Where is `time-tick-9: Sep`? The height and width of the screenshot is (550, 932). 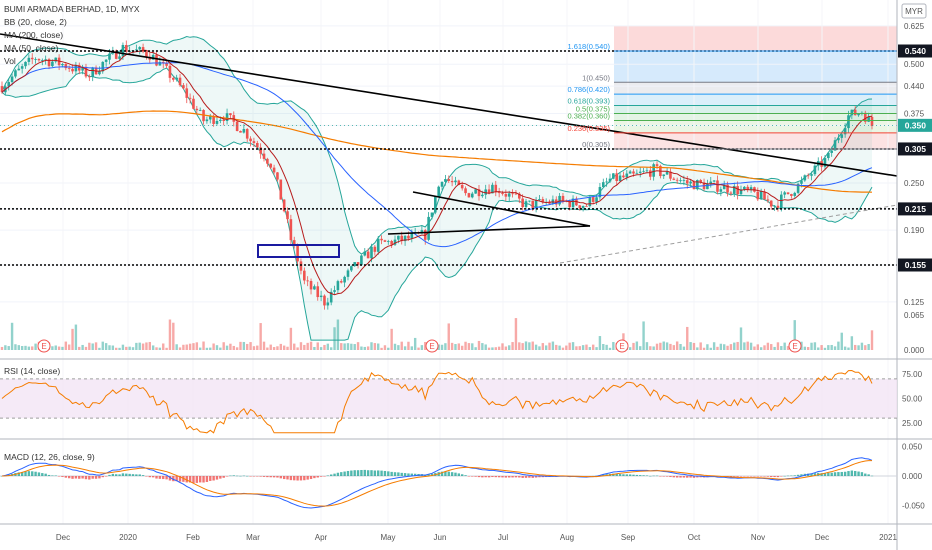 time-tick-9: Sep is located at coordinates (628, 537).